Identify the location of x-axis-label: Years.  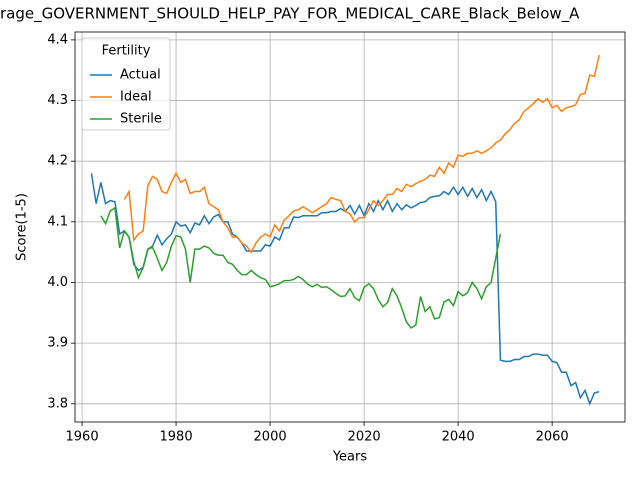
(350, 457).